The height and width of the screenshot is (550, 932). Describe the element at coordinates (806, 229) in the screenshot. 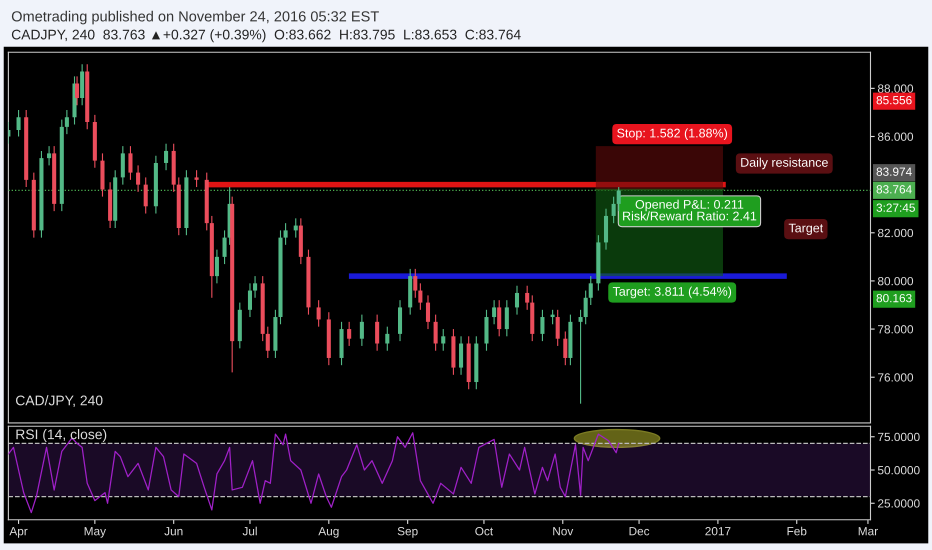

I see `annotation: Target` at that location.